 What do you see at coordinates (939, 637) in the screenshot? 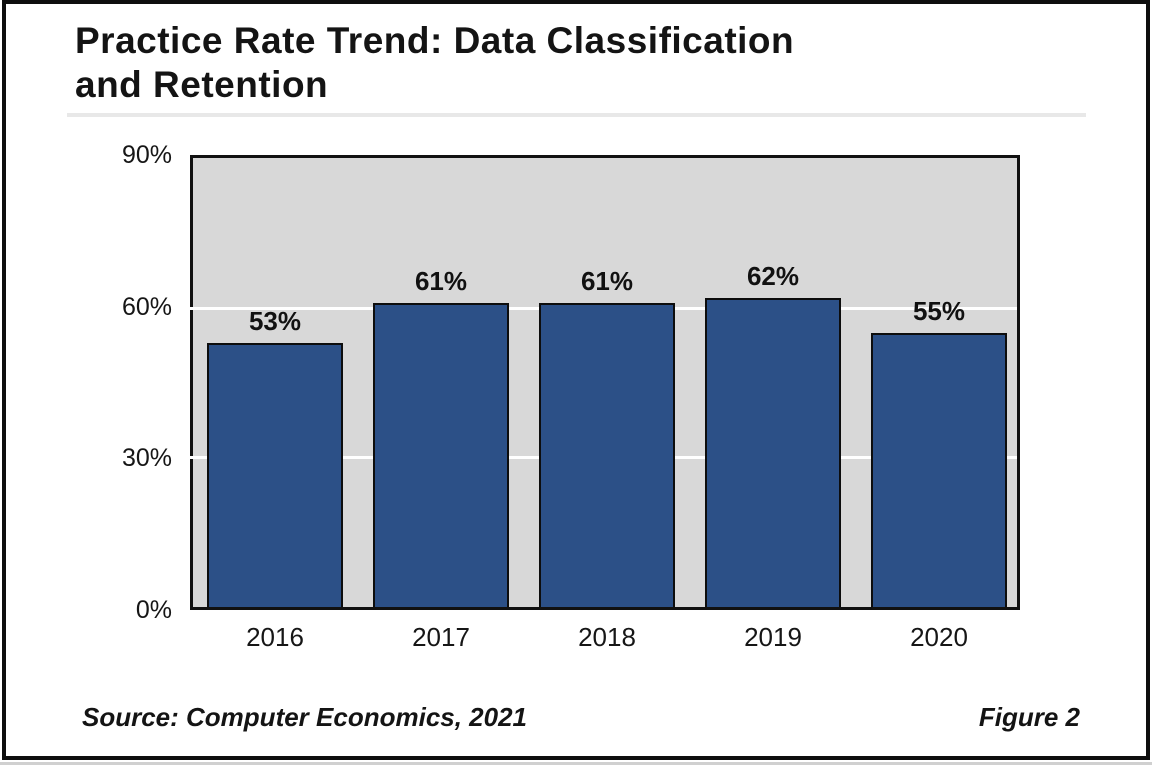
I see `x-tick-label-2020: 2020` at bounding box center [939, 637].